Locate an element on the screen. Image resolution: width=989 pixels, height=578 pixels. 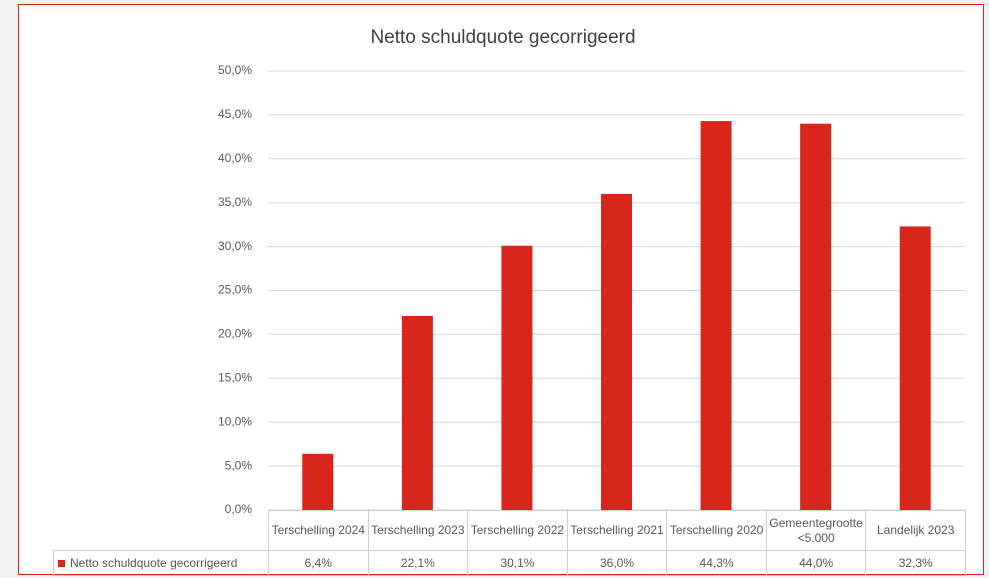
x-tick-label: Terschelling 2024 is located at coordinates (318, 530).